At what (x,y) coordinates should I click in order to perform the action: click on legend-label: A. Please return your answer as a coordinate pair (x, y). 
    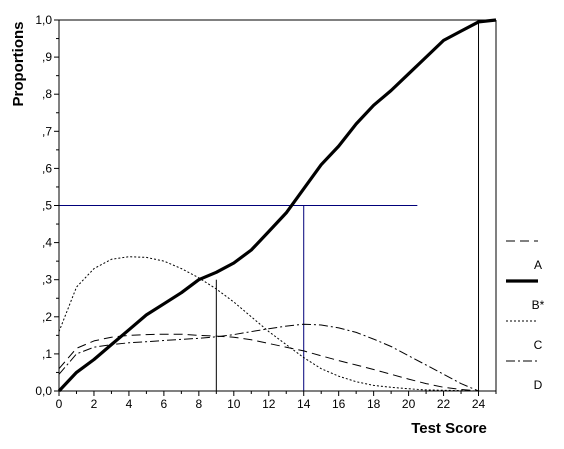
    Looking at the image, I should click on (538, 265).